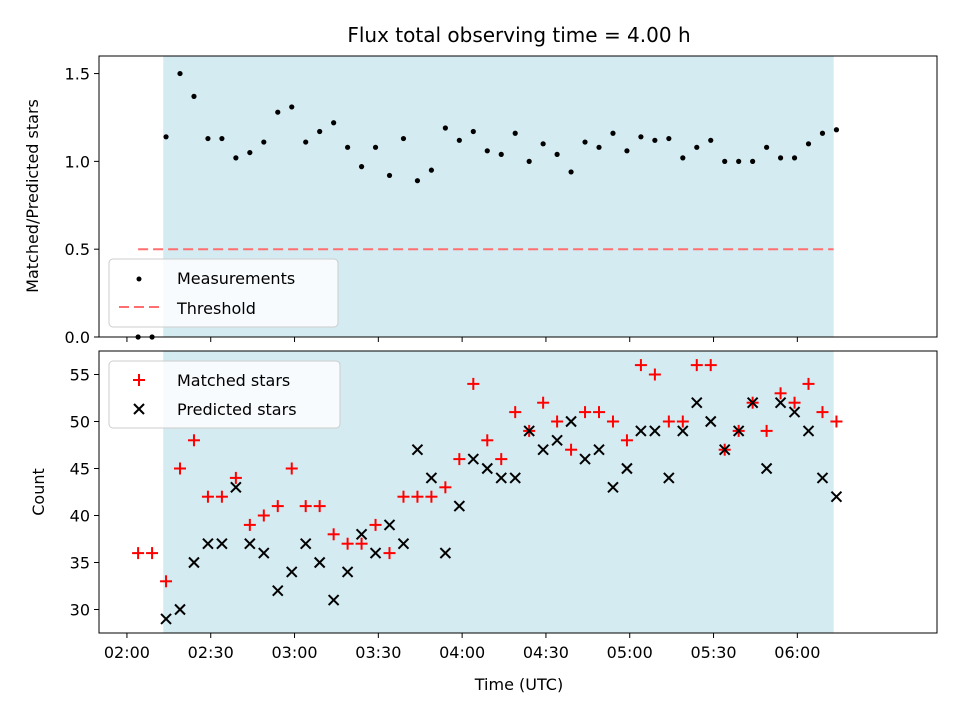  What do you see at coordinates (211, 652) in the screenshot?
I see `x-tick-label: 02:30` at bounding box center [211, 652].